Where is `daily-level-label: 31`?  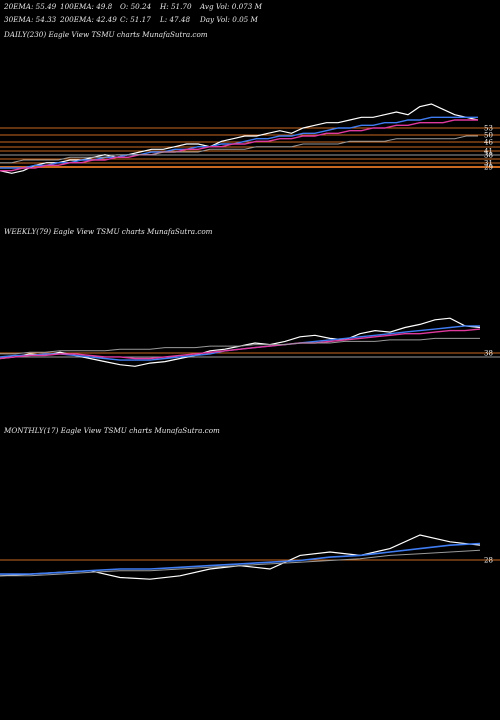 daily-level-label: 31 is located at coordinates (488, 164).